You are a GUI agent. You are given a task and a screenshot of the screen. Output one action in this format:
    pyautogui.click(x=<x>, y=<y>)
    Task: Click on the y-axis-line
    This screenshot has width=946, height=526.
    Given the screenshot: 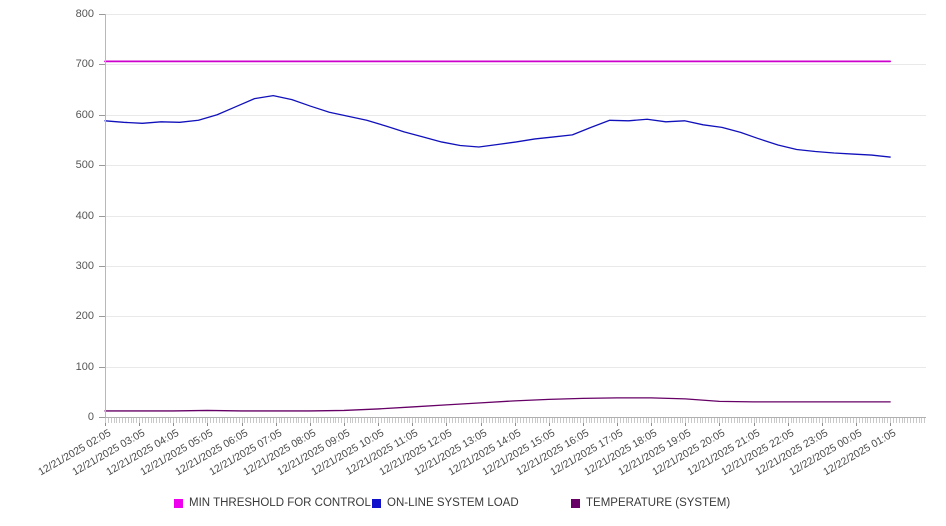 What is the action you would take?
    pyautogui.click(x=105, y=215)
    